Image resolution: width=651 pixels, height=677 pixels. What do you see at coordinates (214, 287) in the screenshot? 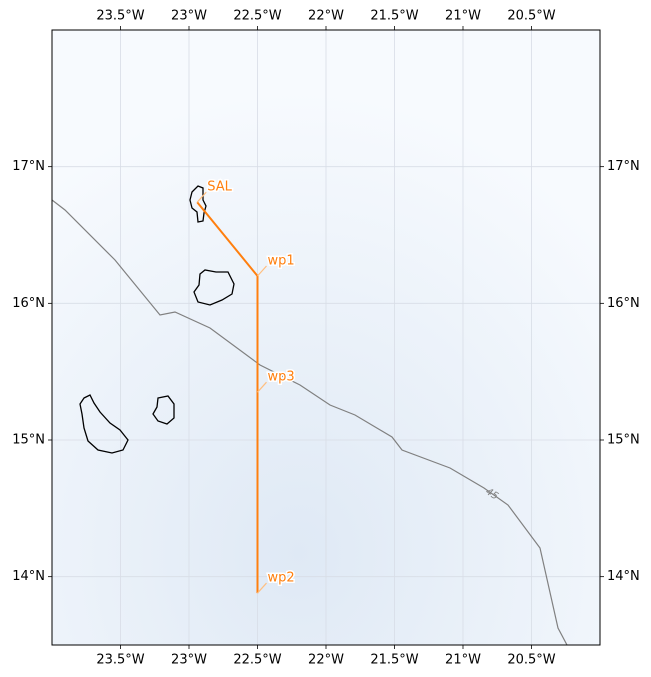
I see `island-boavista` at bounding box center [214, 287].